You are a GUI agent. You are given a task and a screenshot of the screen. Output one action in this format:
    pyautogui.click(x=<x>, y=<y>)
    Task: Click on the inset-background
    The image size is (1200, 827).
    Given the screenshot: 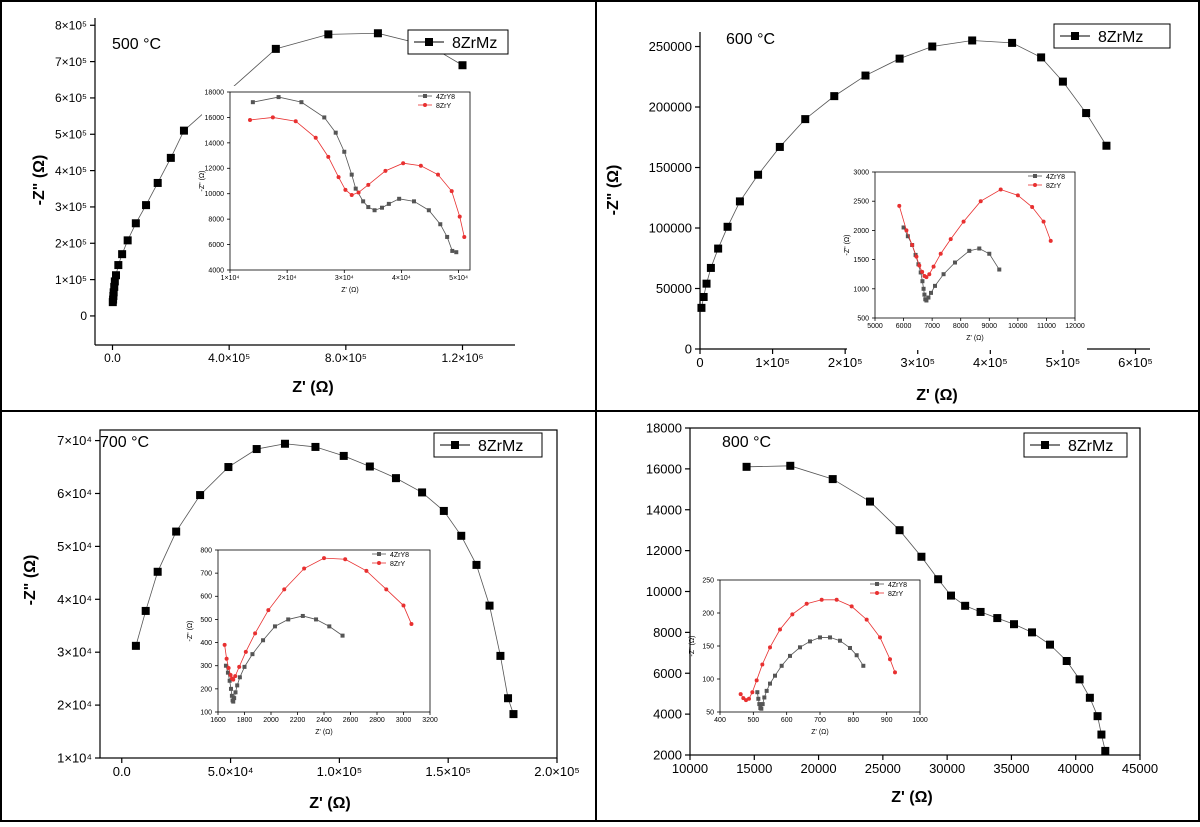 What is the action you would take?
    pyautogui.click(x=812, y=659)
    